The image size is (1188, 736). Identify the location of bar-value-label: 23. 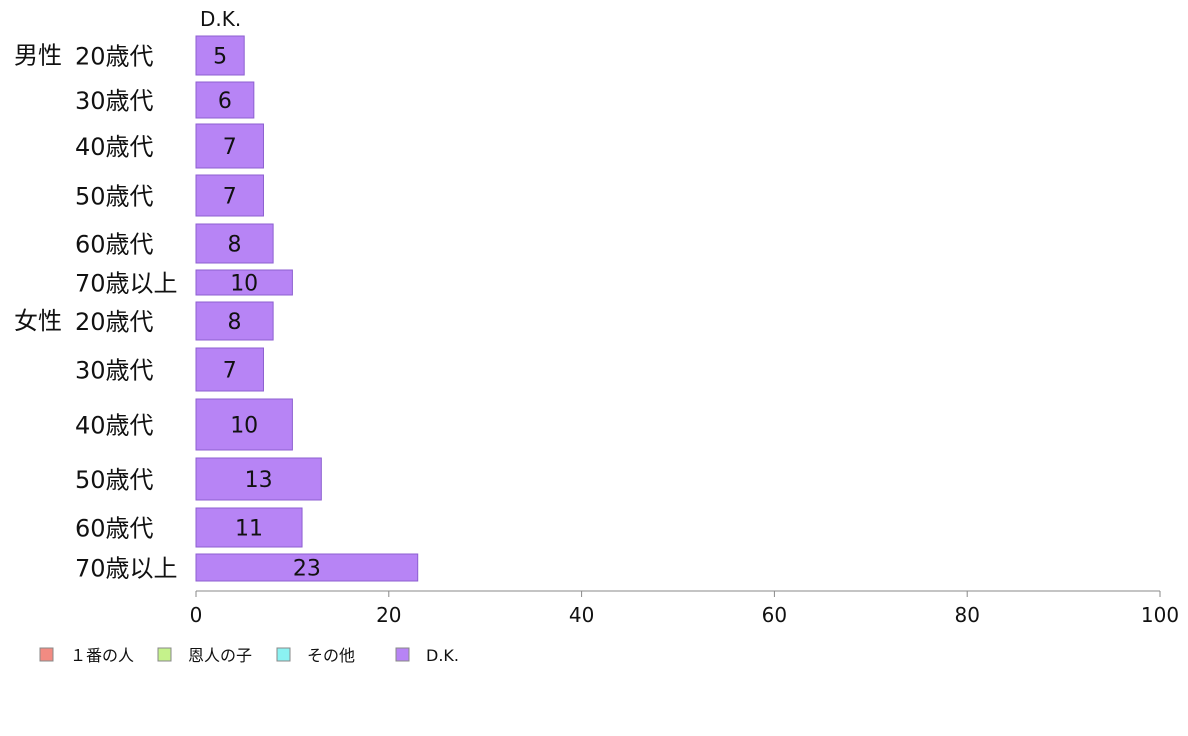
(307, 569).